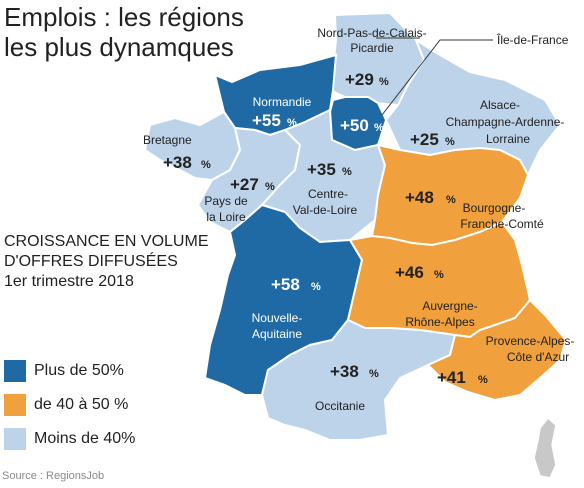 This screenshot has height=488, width=584. I want to click on cvl-value: +35, so click(321, 169).